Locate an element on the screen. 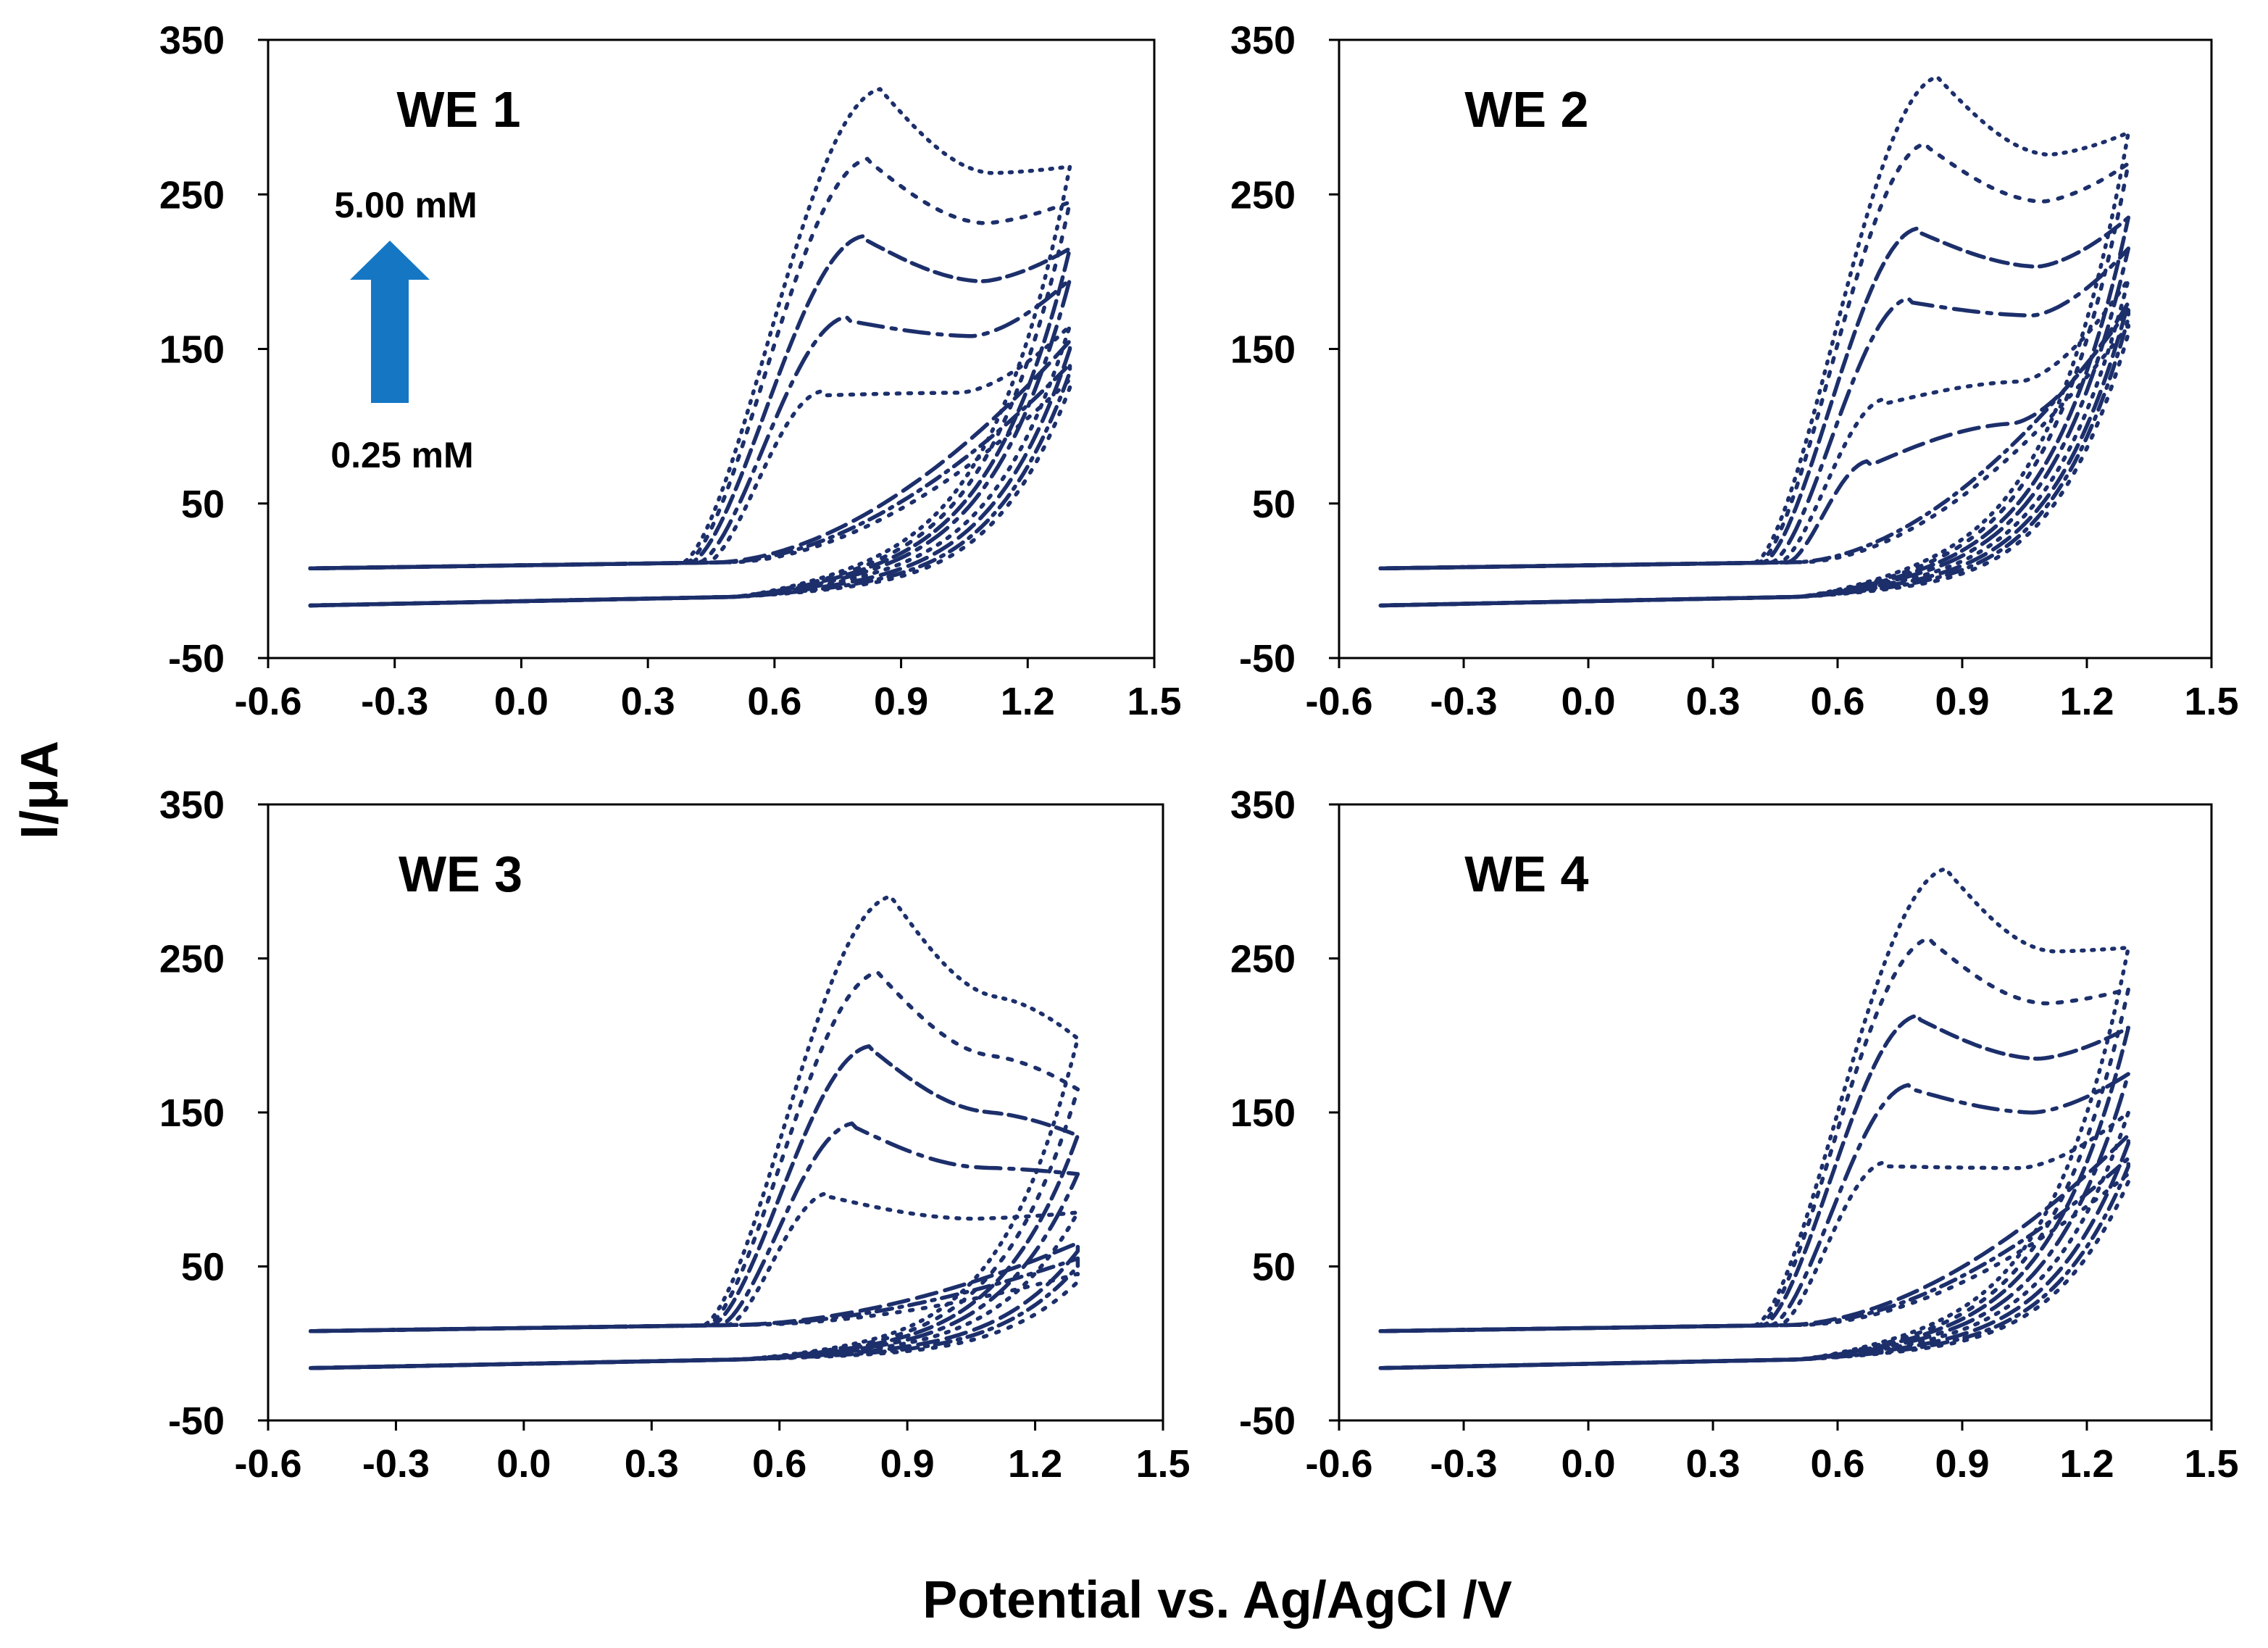 This screenshot has height=1648, width=2268. panel-title: WE 2 is located at coordinates (1526, 110).